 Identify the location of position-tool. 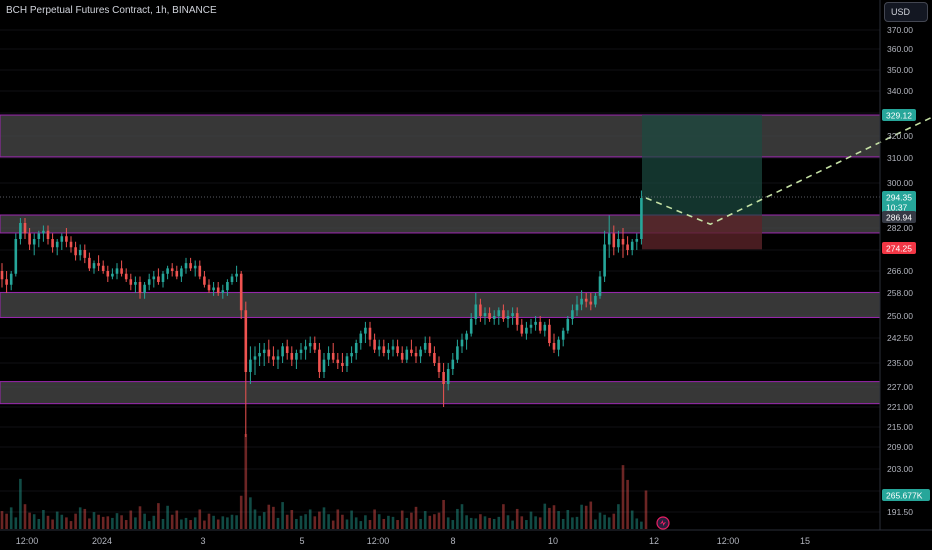
(702, 182).